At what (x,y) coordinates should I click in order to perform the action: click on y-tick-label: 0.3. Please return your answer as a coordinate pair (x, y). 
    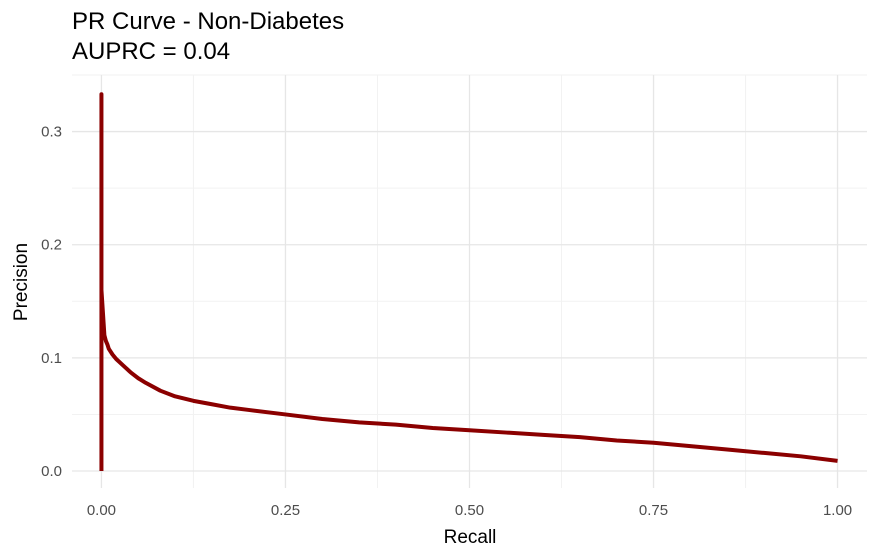
    Looking at the image, I should click on (51, 132).